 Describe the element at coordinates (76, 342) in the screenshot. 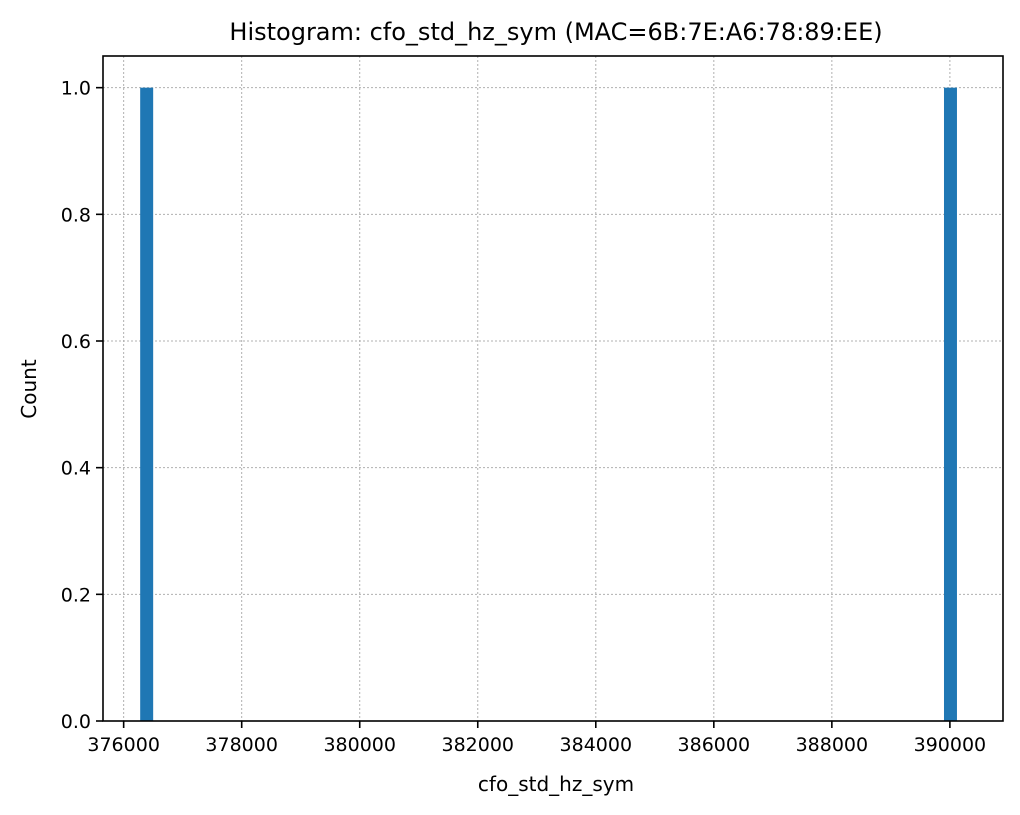

I see `y-tick-label: 0.6` at that location.